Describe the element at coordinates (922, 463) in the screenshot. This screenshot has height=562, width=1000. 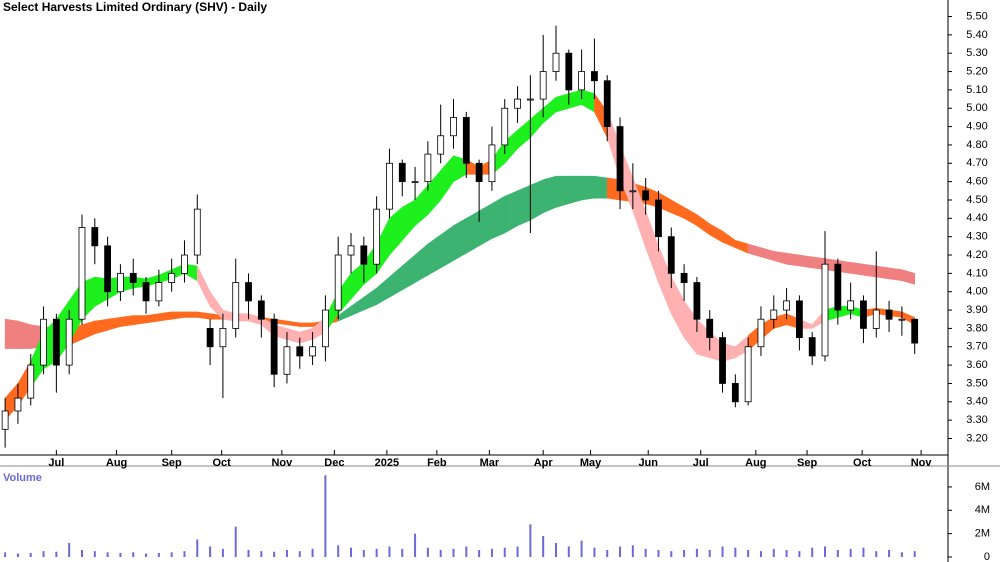
I see `x-tick-label: Nov` at that location.